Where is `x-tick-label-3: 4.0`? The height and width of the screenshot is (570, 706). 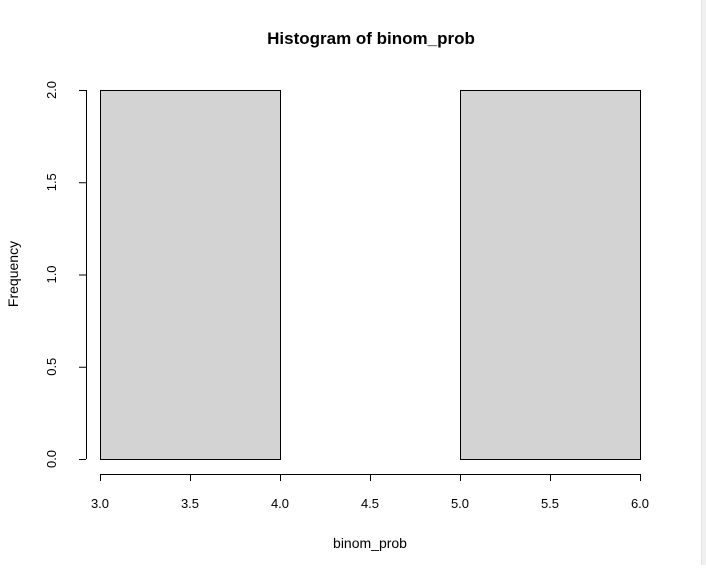 x-tick-label-3: 4.0 is located at coordinates (280, 503).